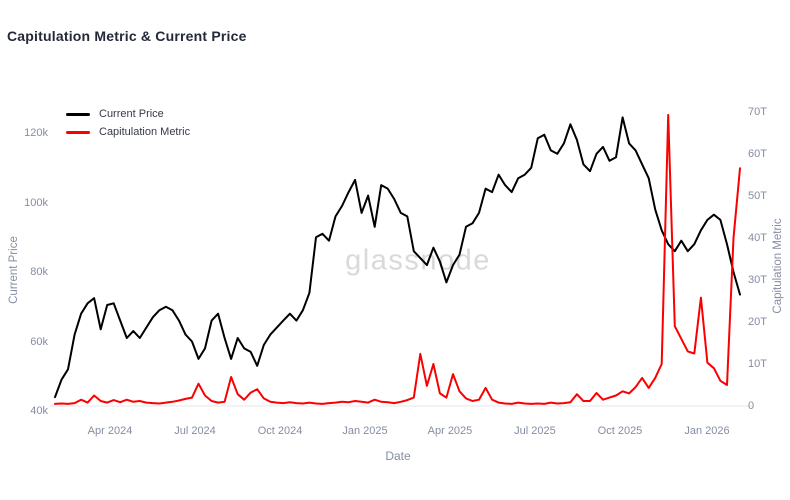 The image size is (790, 500). What do you see at coordinates (36, 133) in the screenshot?
I see `y-tick-left: 120k` at bounding box center [36, 133].